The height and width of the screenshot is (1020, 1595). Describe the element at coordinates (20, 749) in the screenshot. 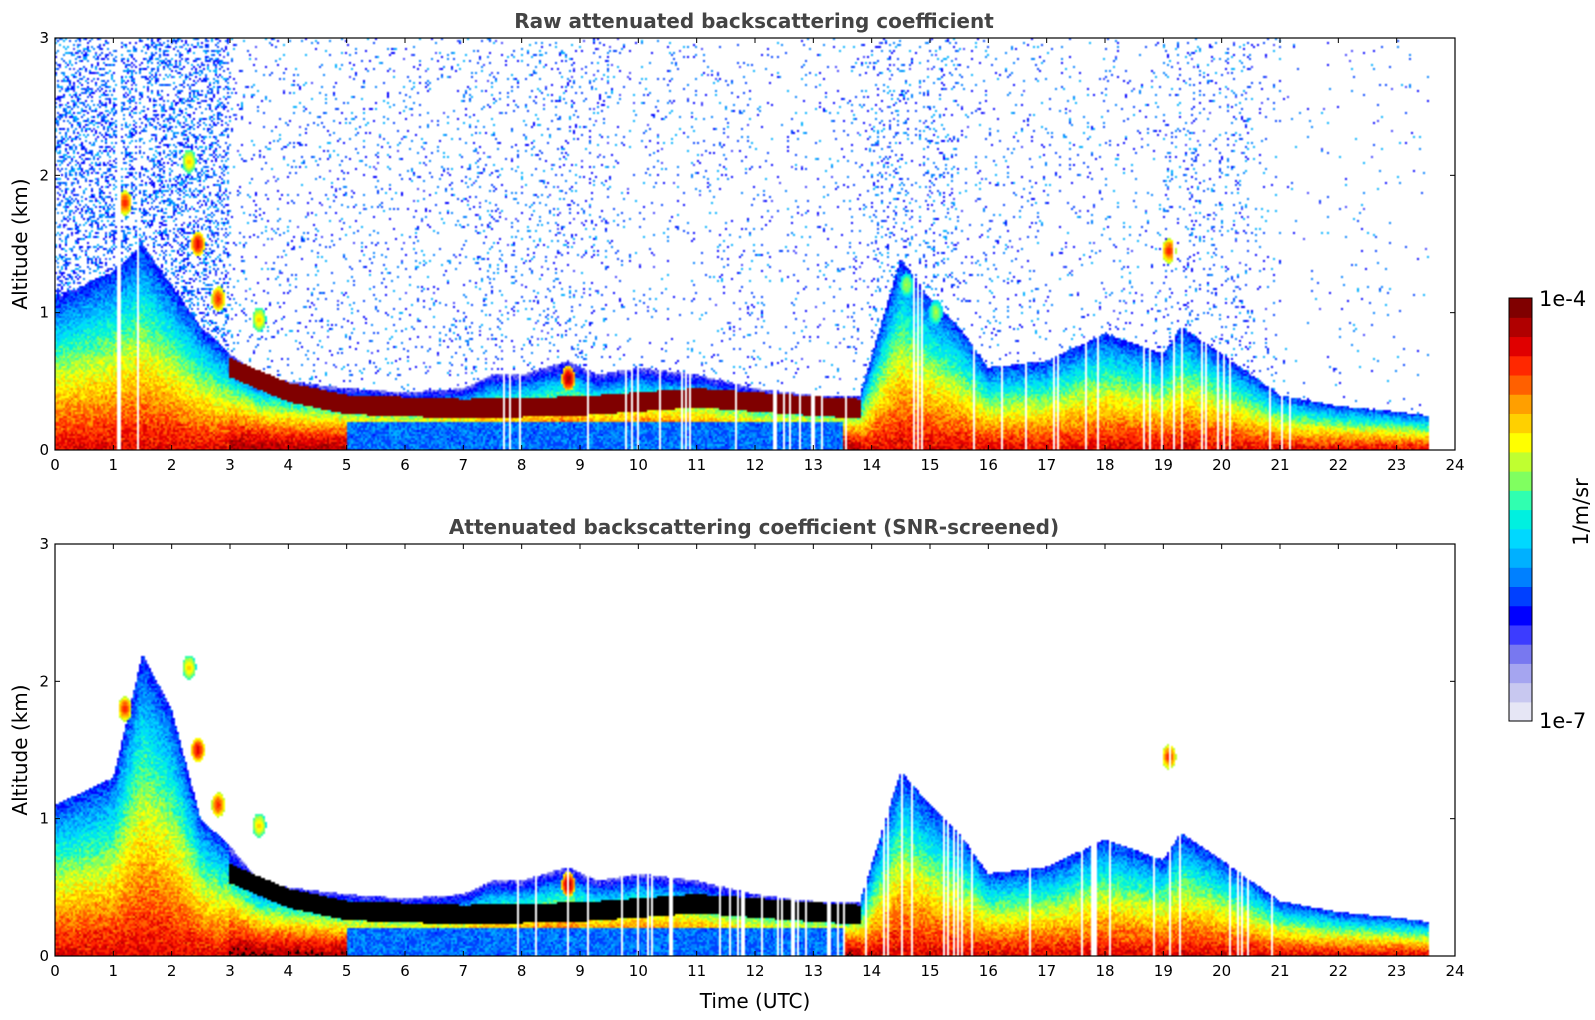

I see `bottom-panel-ylabel: Altitude (km)` at that location.